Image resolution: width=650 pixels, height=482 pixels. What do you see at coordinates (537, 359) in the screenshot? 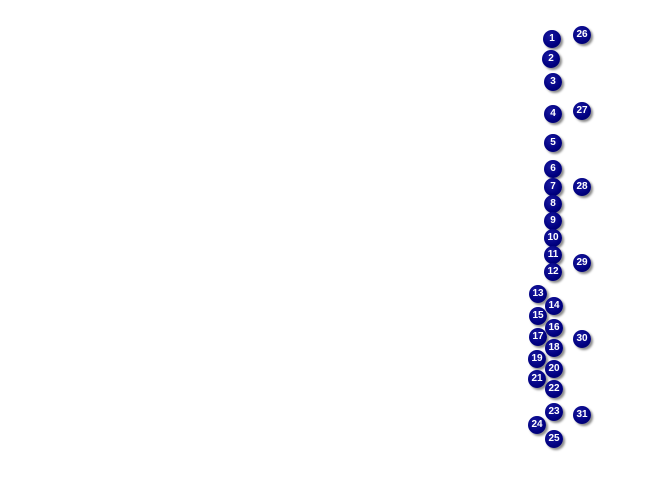
I see `numbered-marker: 19` at bounding box center [537, 359].